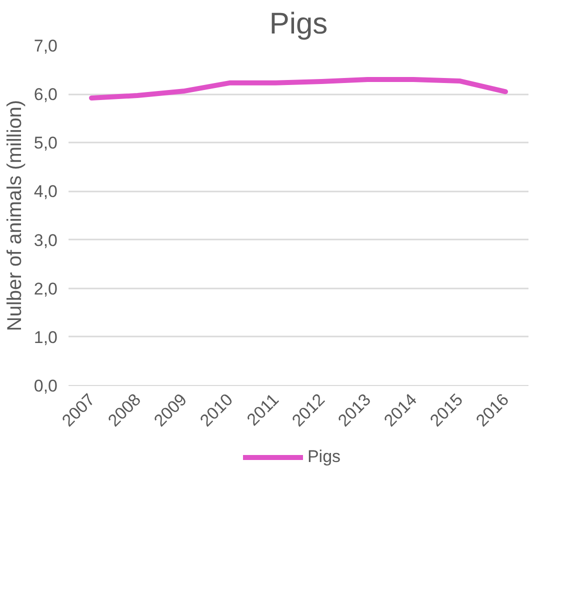 This screenshot has height=593, width=585. I want to click on y-axis-title: Nulber of animals (million), so click(15, 216).